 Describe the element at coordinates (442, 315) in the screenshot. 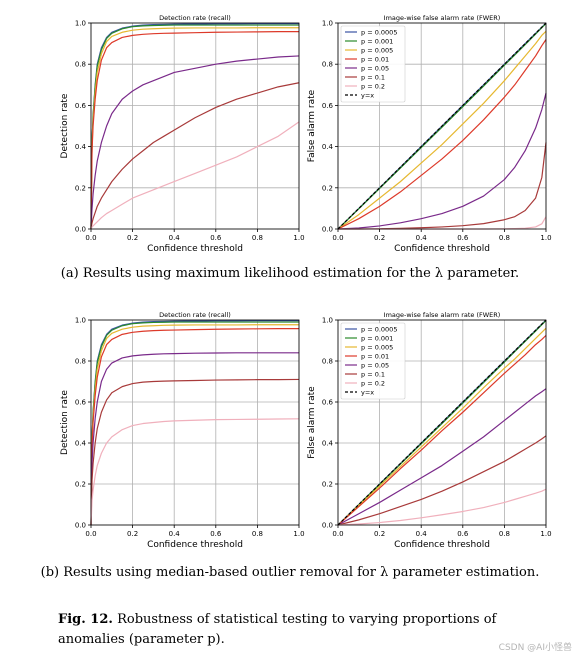

I see `chart-title: Image-wise false alarm rate (FWER)` at that location.